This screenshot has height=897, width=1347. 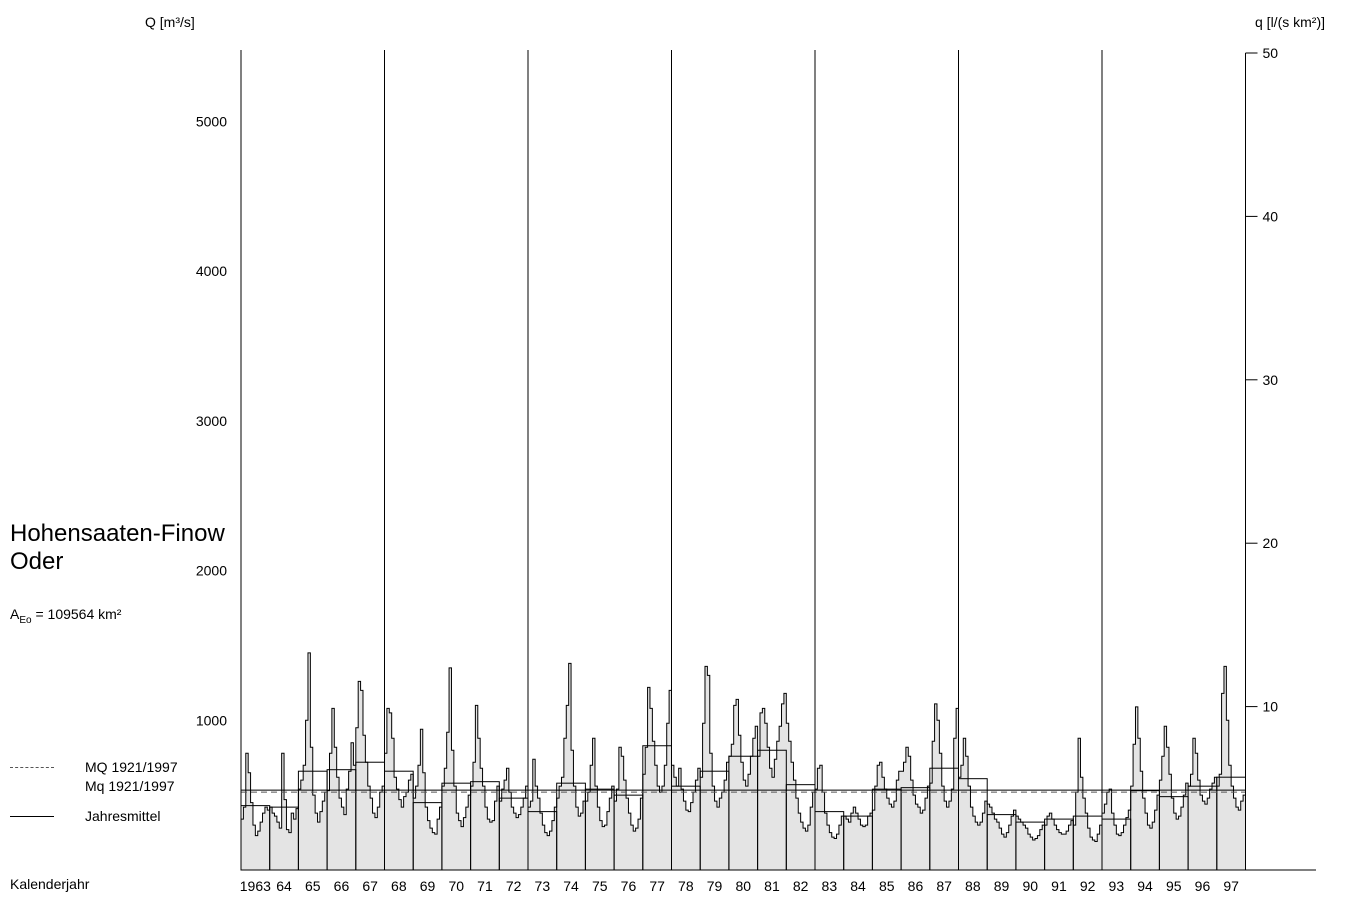 What do you see at coordinates (130, 786) in the screenshot?
I see `legend-mq-small: Mq 1921/1997` at bounding box center [130, 786].